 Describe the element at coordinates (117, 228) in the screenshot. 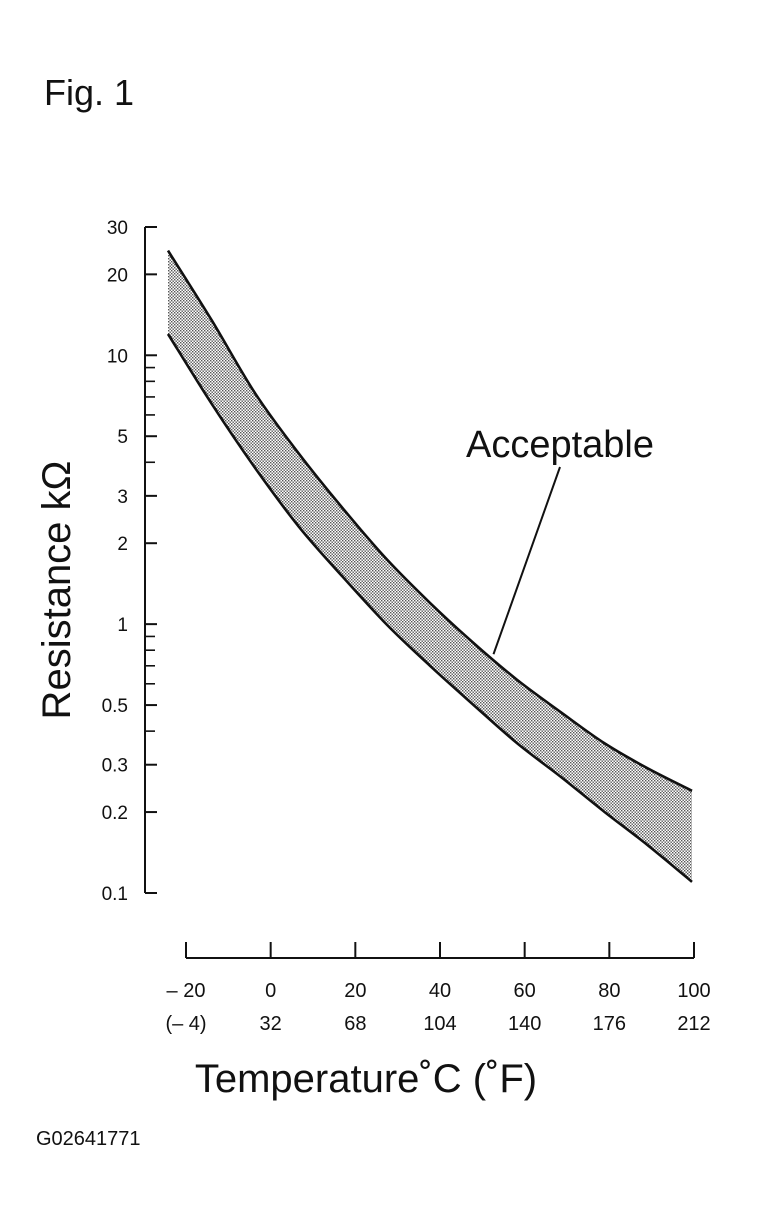

I see `y-tick-label: 30` at that location.